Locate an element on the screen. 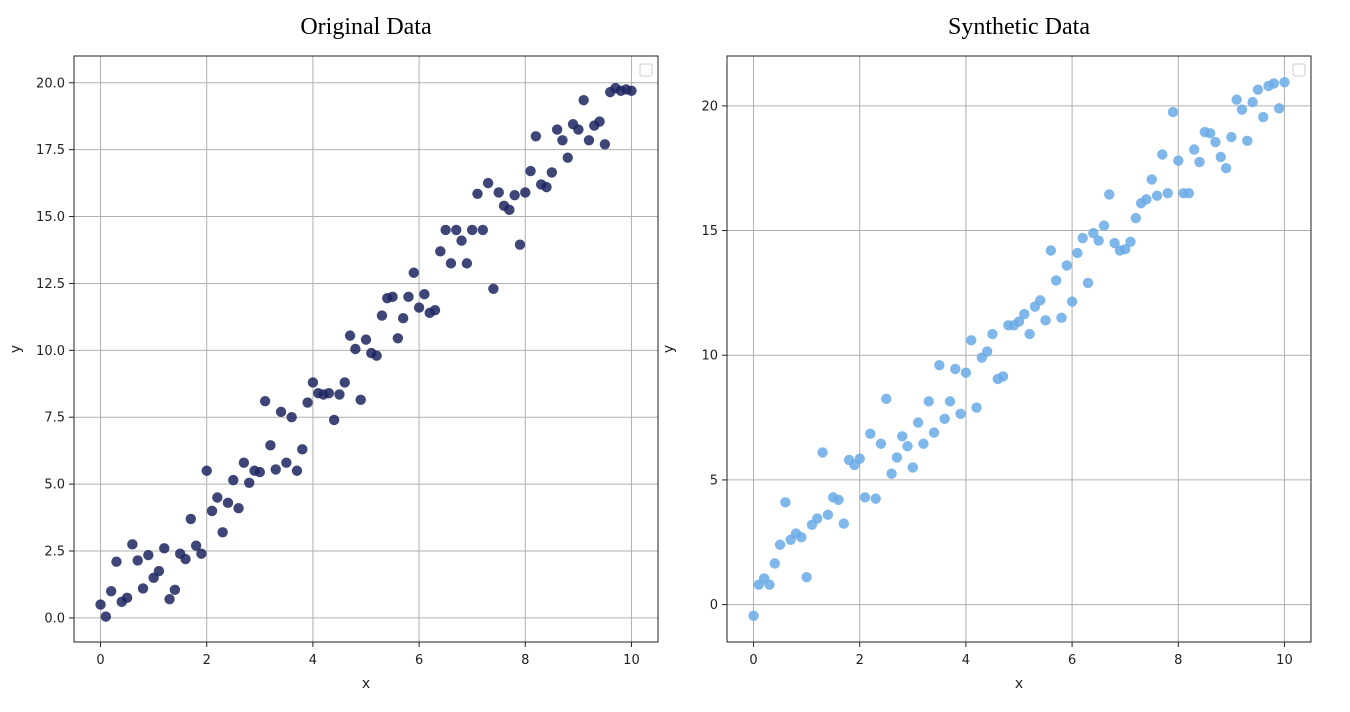 The width and height of the screenshot is (1350, 712). chart-title-synthetic: Synthetic Data is located at coordinates (1019, 27).